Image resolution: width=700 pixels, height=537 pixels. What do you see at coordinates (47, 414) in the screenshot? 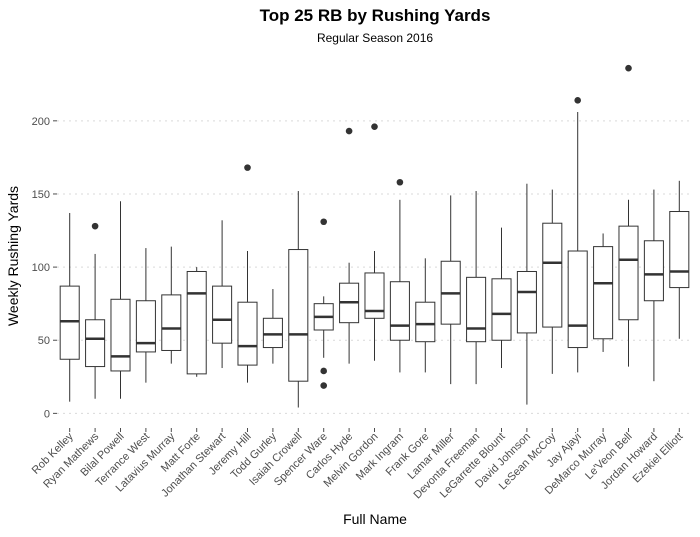
I see `y-tick-label: 0` at bounding box center [47, 414].